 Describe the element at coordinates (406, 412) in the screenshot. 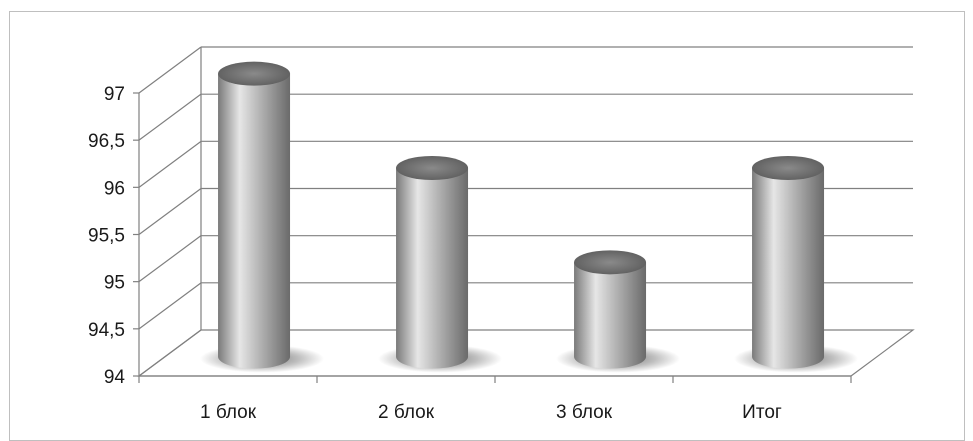

I see `x-category-label: 2 блок` at that location.